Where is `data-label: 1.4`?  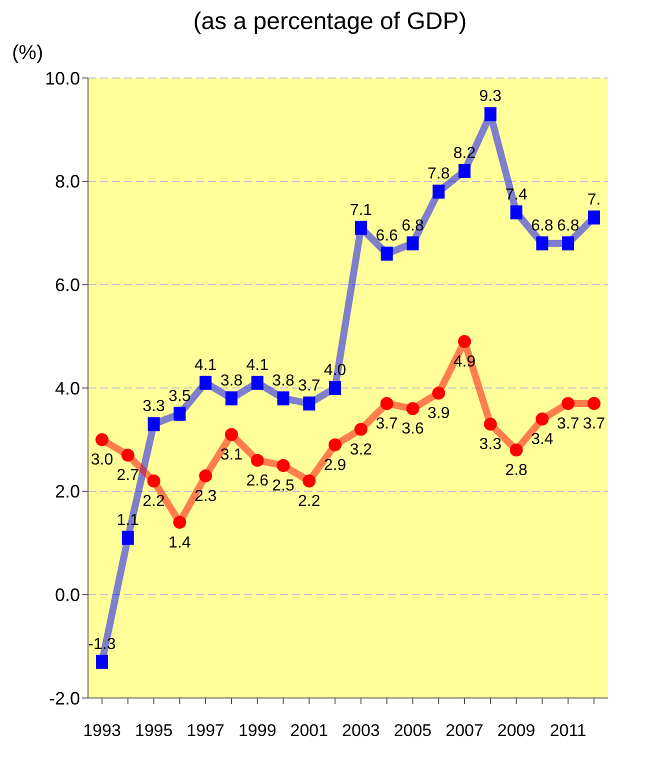
data-label: 1.4 is located at coordinates (179, 543).